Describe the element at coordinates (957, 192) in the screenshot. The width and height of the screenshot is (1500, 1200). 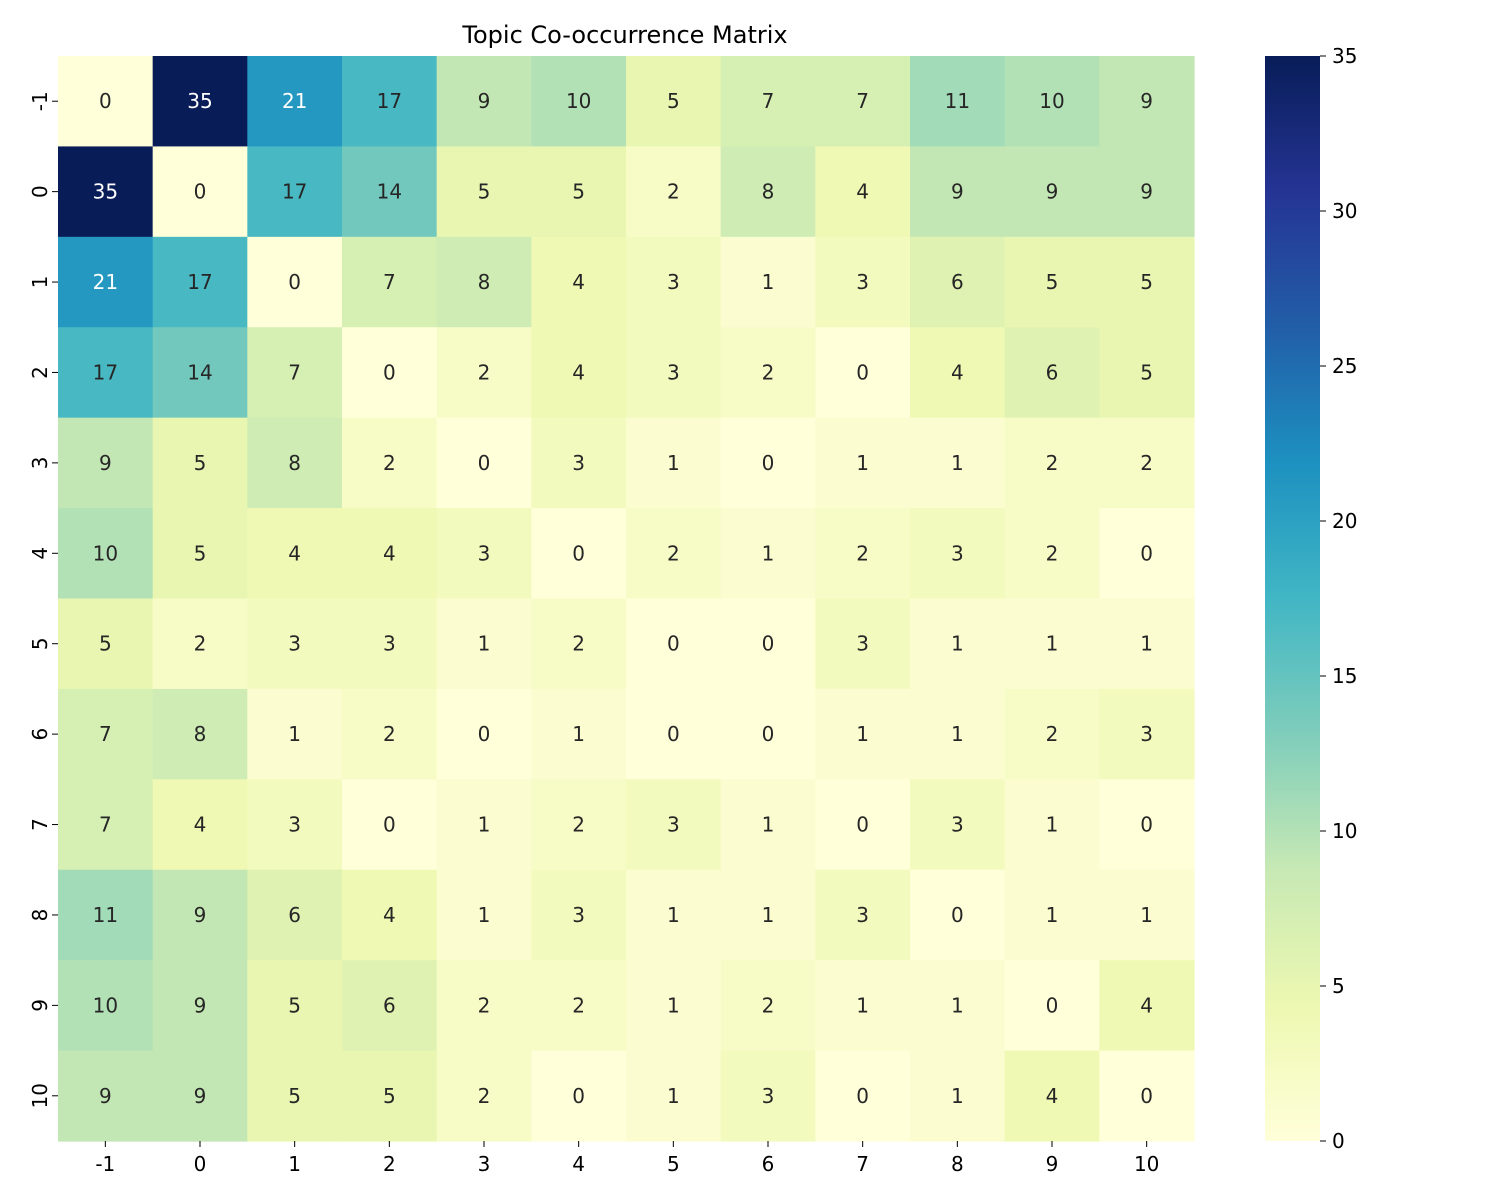
I see `cell-value-label: 9` at that location.